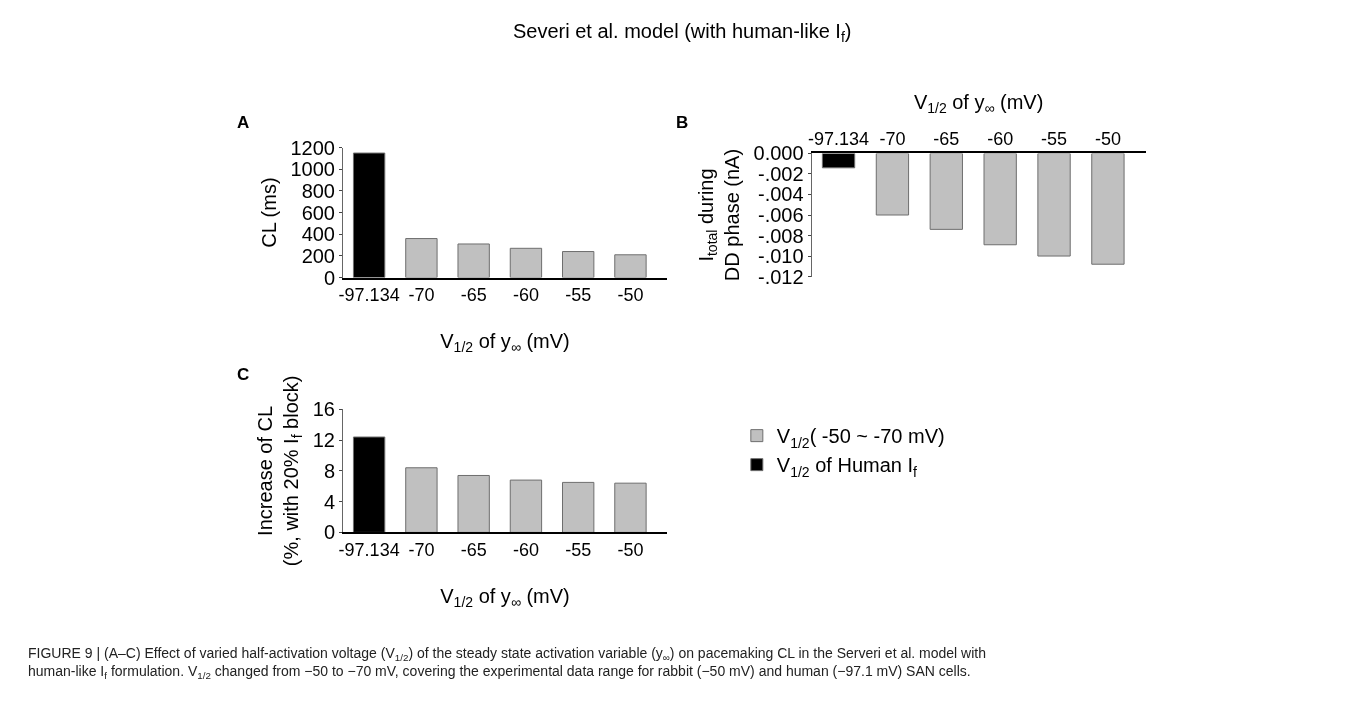 This screenshot has height=713, width=1360. Describe the element at coordinates (847, 467) in the screenshot. I see `legend-label: V$_{1/2}$ of Human I$_{f}$` at that location.